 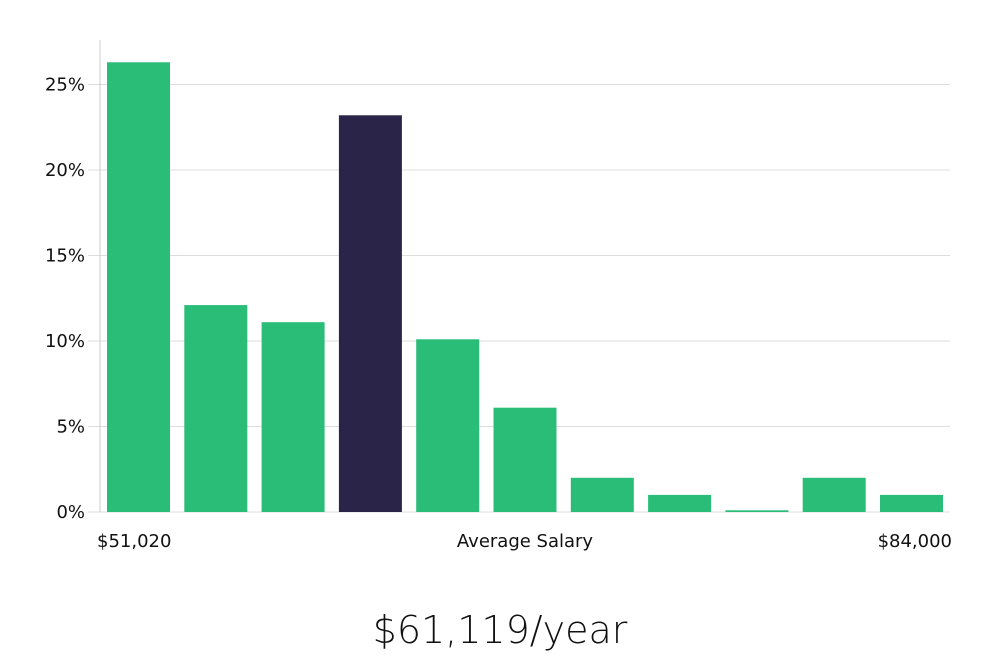 What do you see at coordinates (65, 299) in the screenshot?
I see `y-tick-labels: 0% 5% 10% 15% 20% 25%` at bounding box center [65, 299].